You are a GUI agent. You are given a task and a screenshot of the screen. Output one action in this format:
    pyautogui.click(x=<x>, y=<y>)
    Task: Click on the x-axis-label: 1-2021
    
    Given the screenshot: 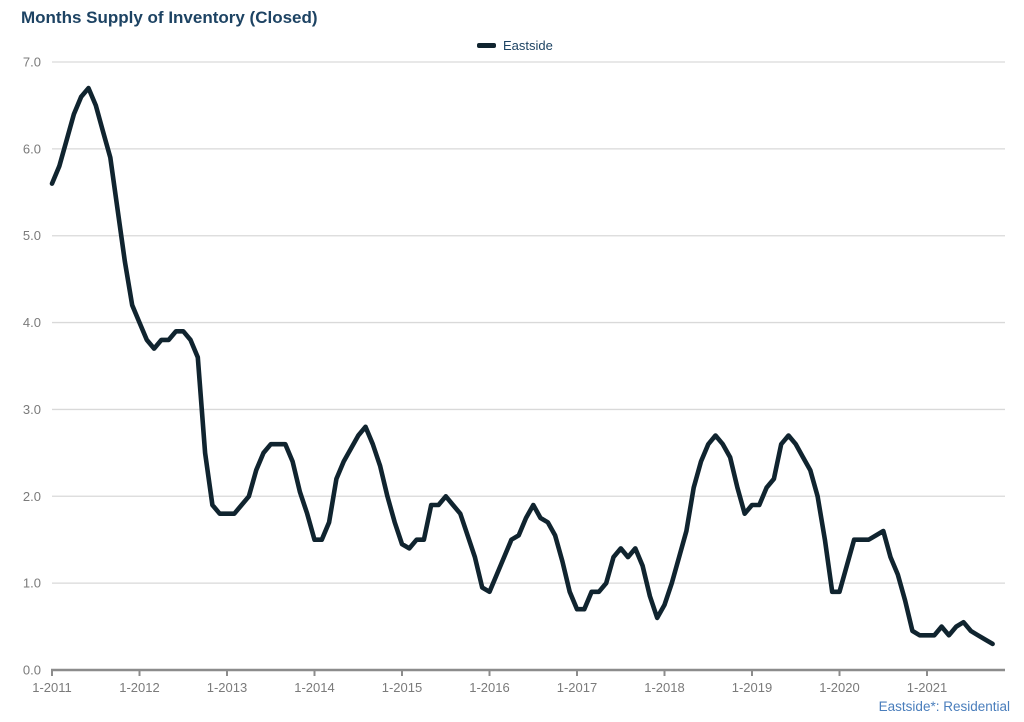 What is the action you would take?
    pyautogui.click(x=927, y=687)
    